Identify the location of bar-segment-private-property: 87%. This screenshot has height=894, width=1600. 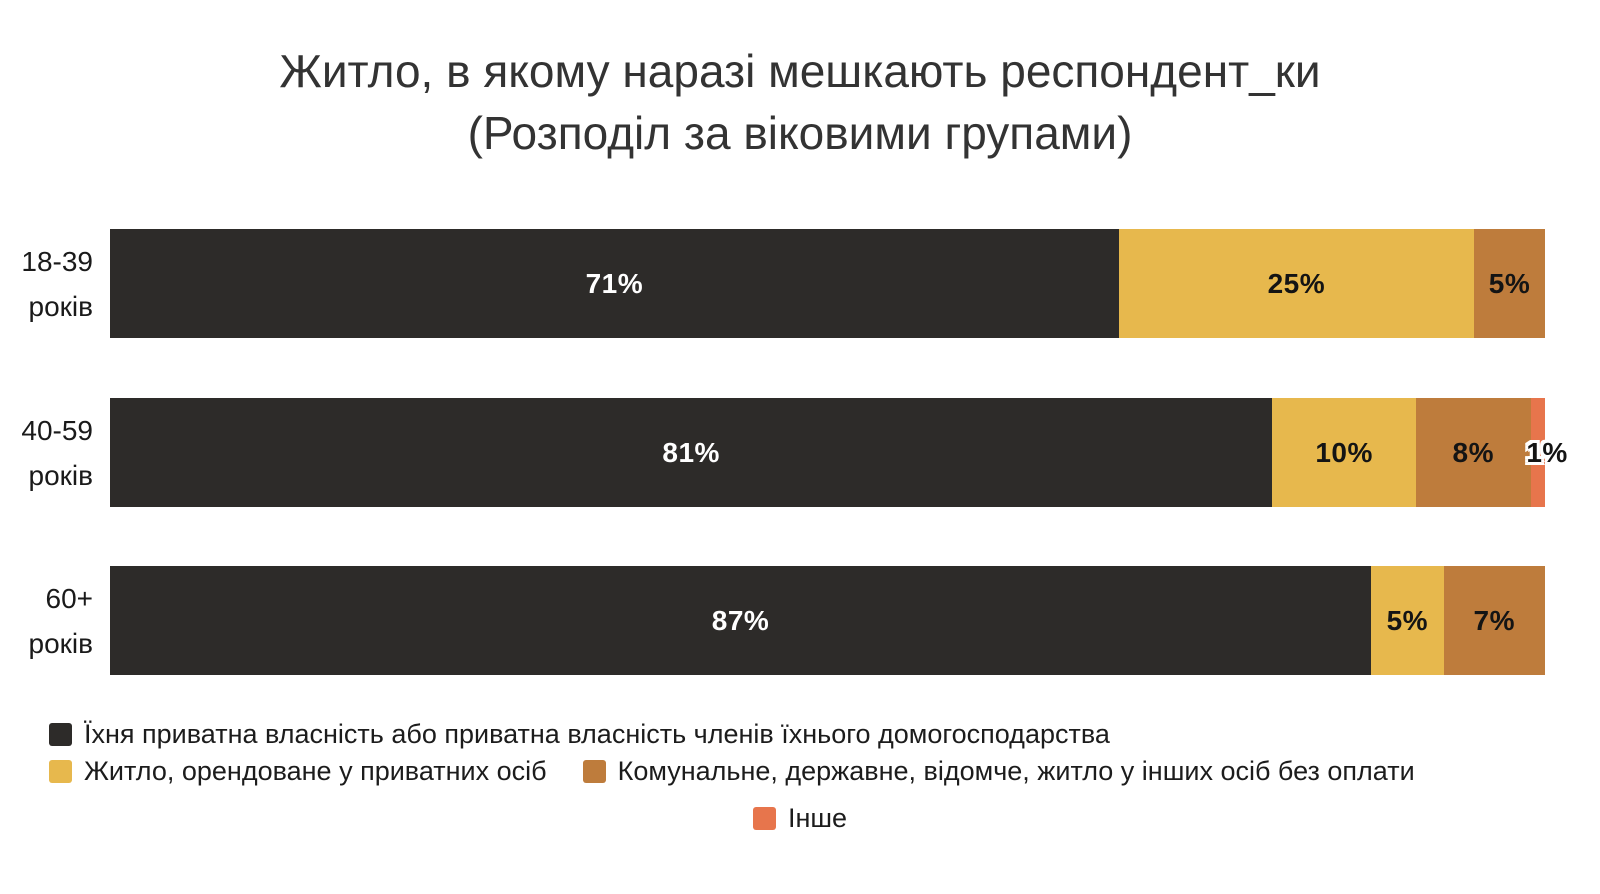
(741, 620).